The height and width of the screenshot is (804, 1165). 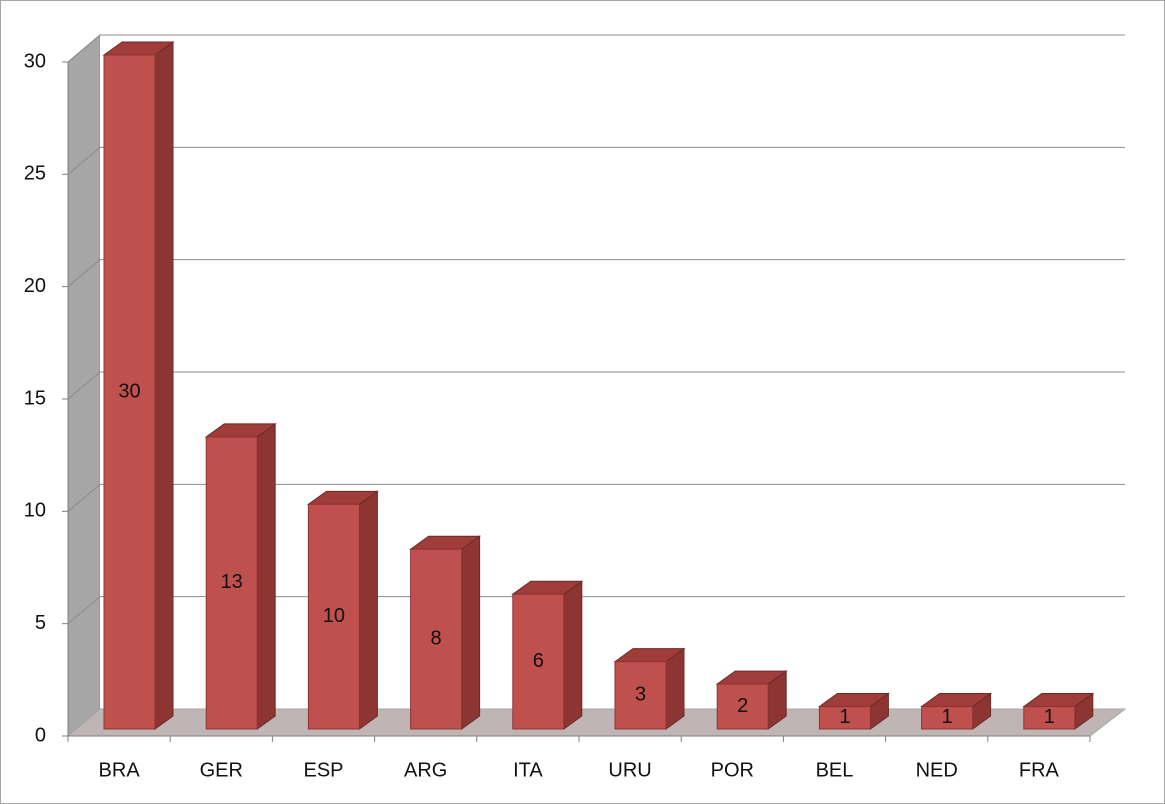 I want to click on y-tick-label: 25, so click(x=35, y=174).